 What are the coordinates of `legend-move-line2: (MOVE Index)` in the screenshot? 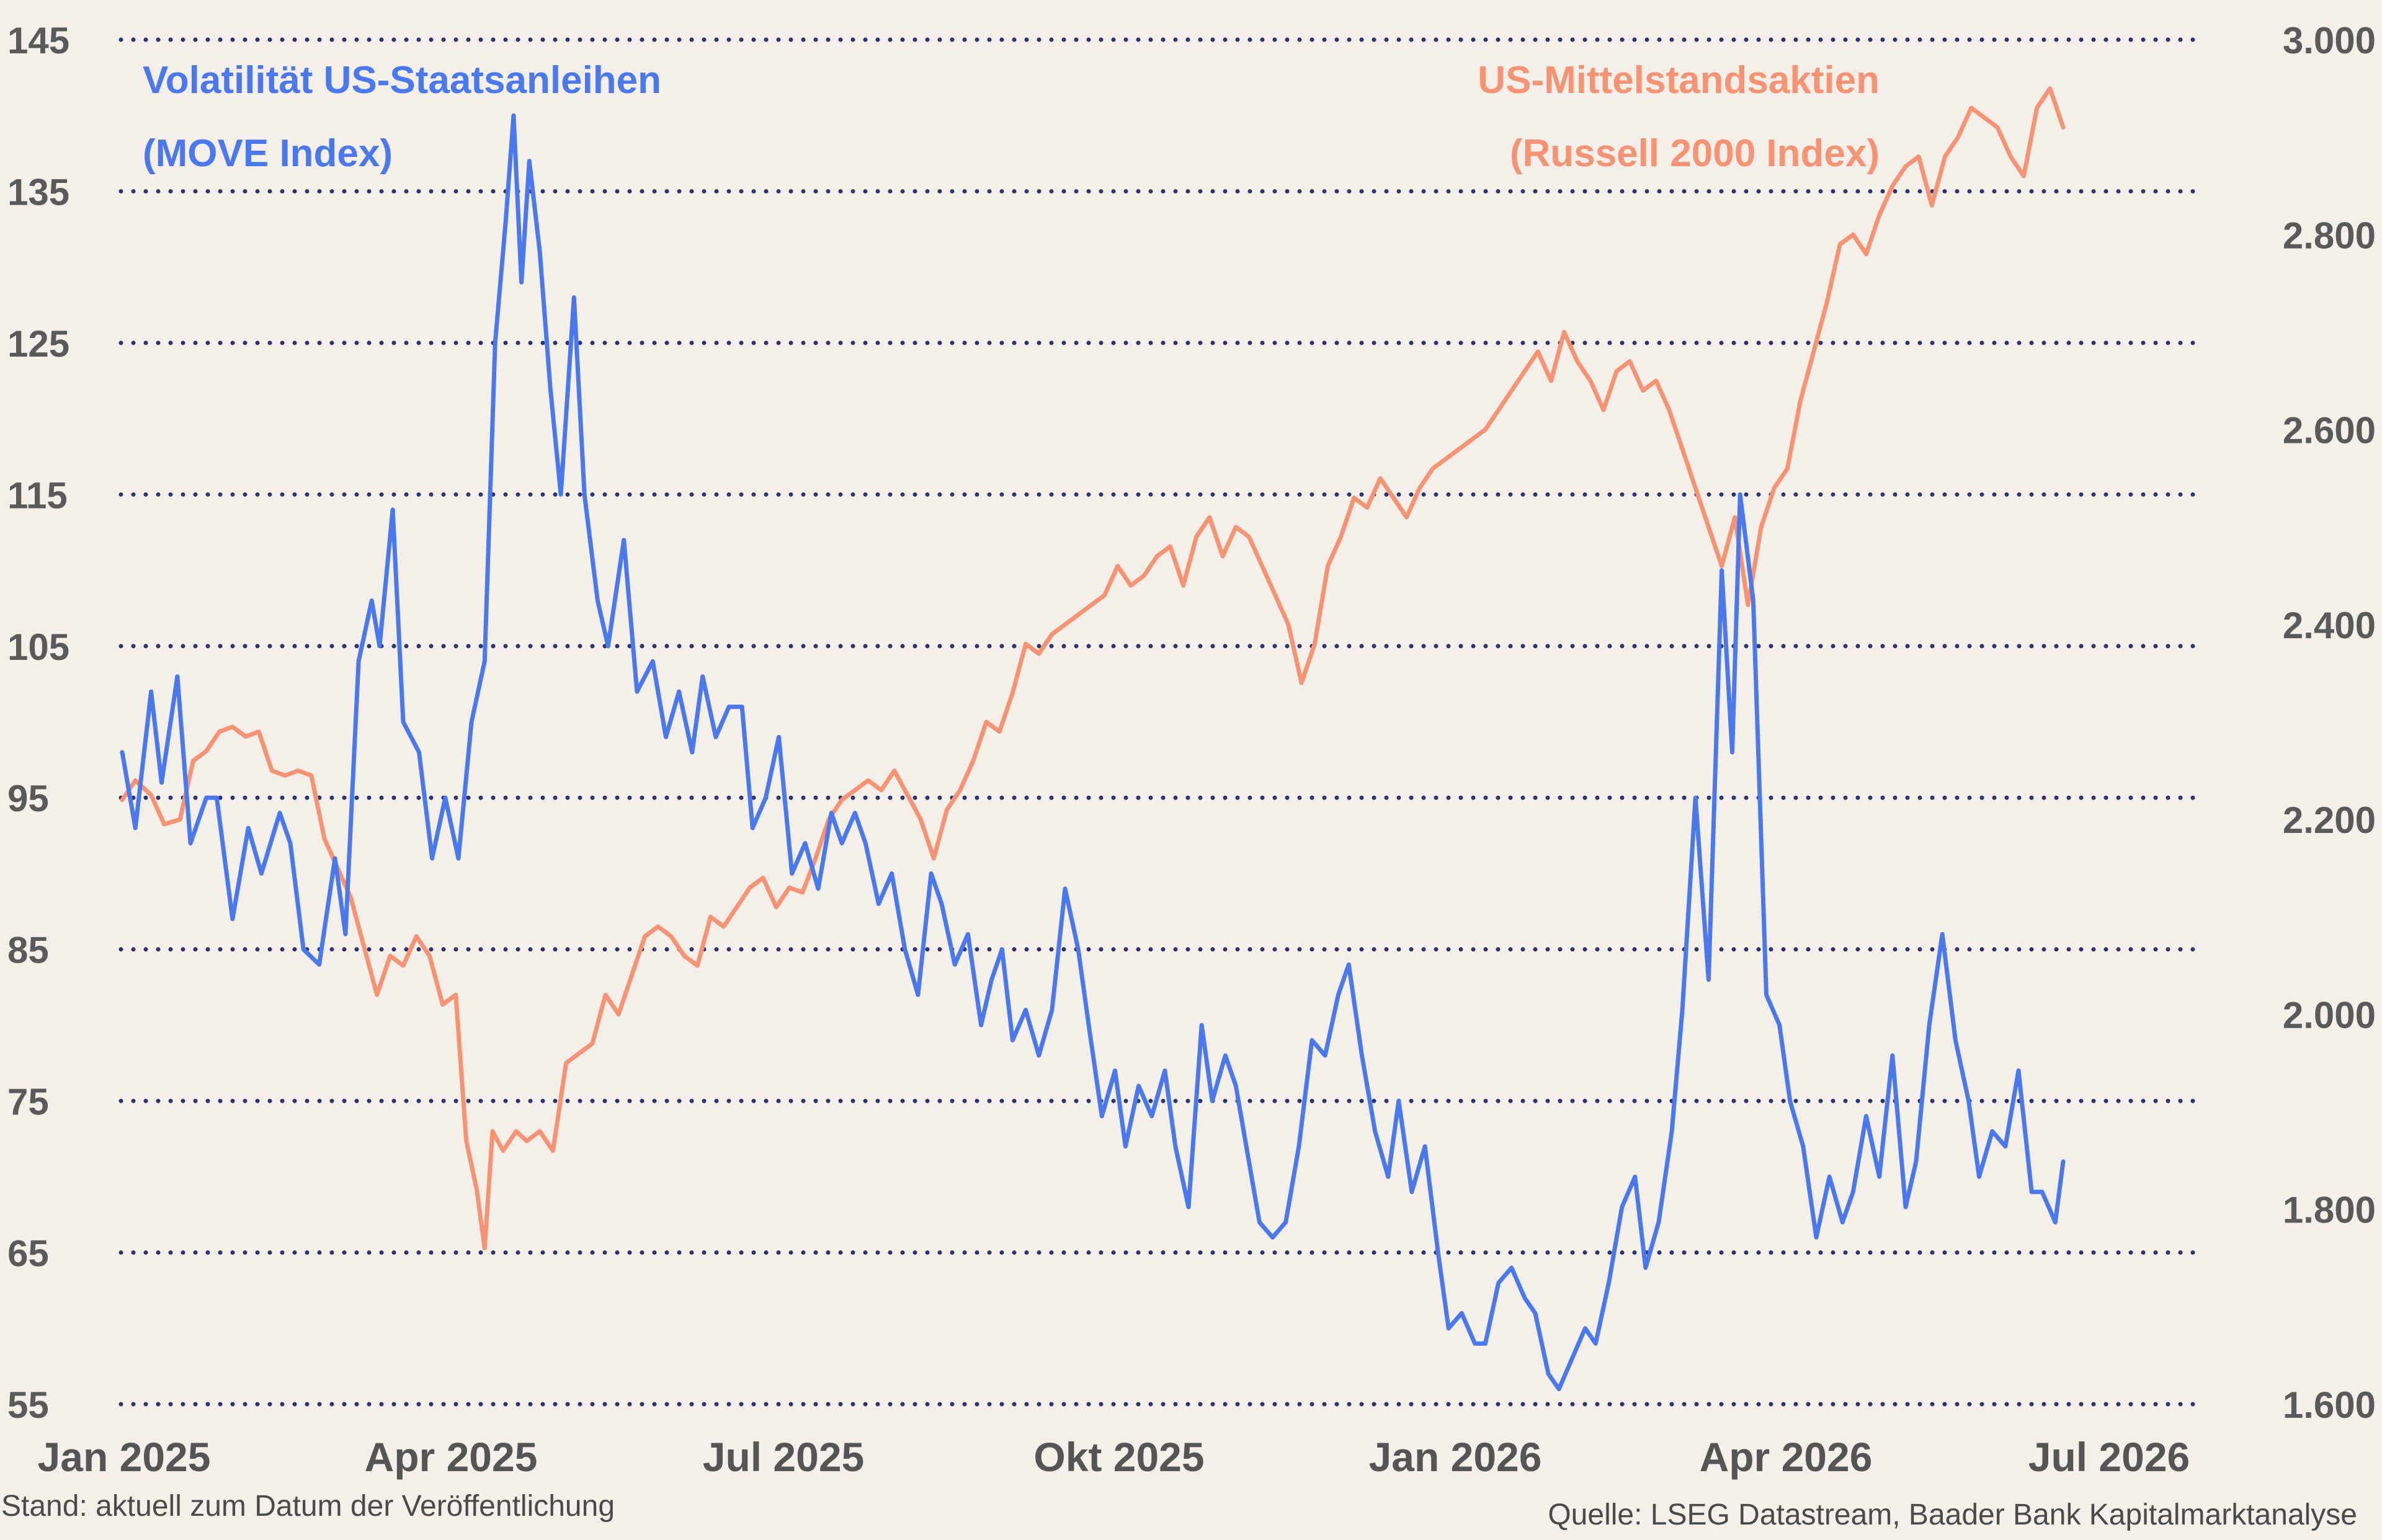 It's located at (268, 154).